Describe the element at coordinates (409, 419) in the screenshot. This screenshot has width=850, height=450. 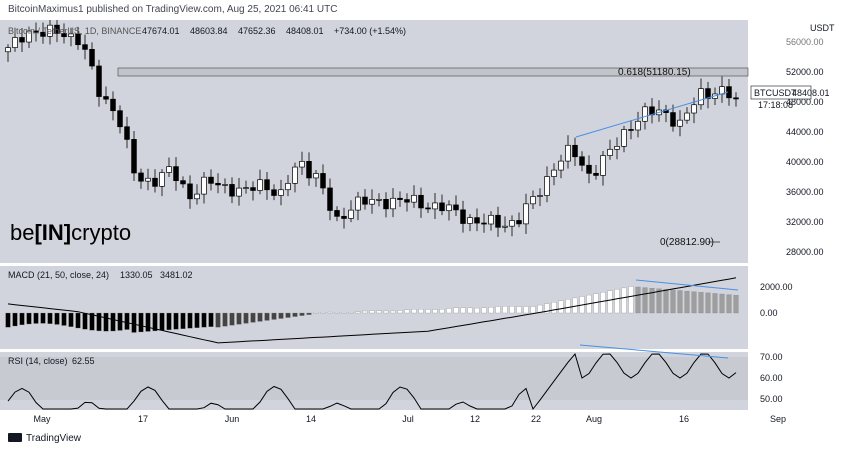
I see `x-axis: May 17 Jun 14 Jul 12 22 Aug 16 Sep` at that location.